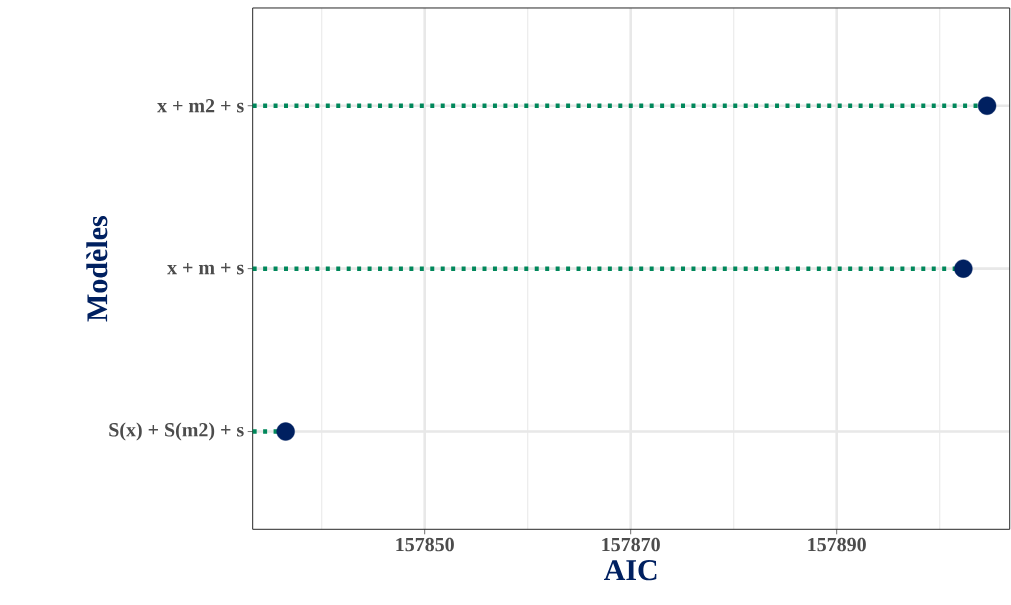  Describe the element at coordinates (200, 105) in the screenshot. I see `y-tick-label: x + m2 + s` at that location.